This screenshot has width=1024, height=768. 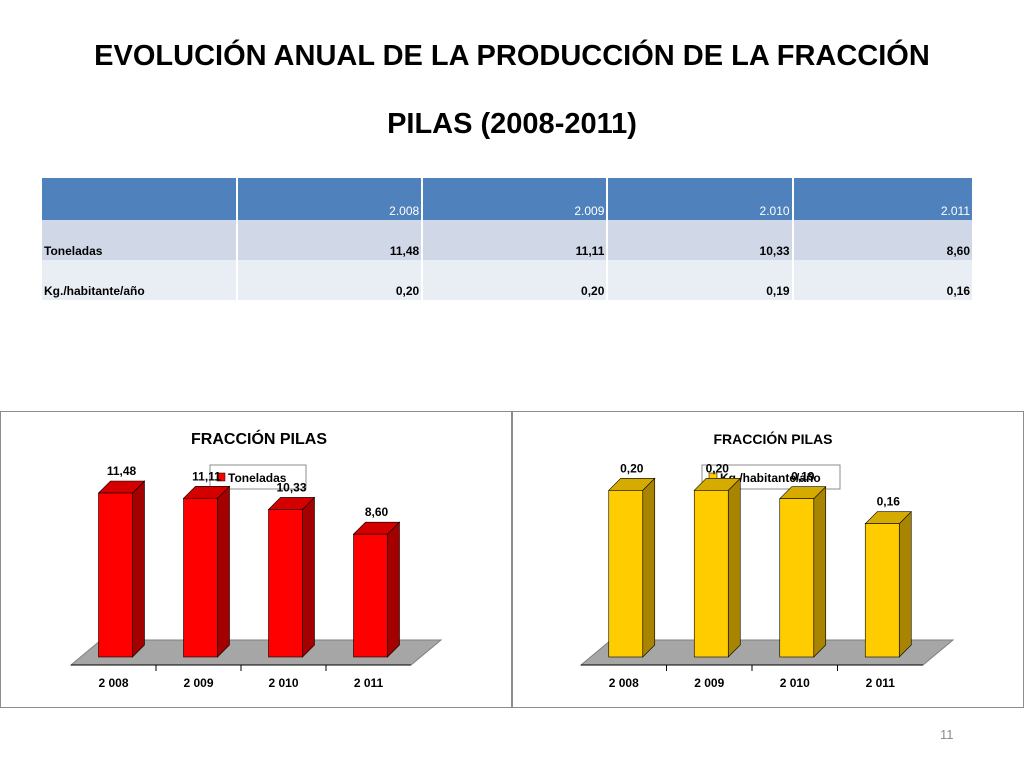 What do you see at coordinates (377, 512) in the screenshot?
I see `data-label: 8,60` at bounding box center [377, 512].